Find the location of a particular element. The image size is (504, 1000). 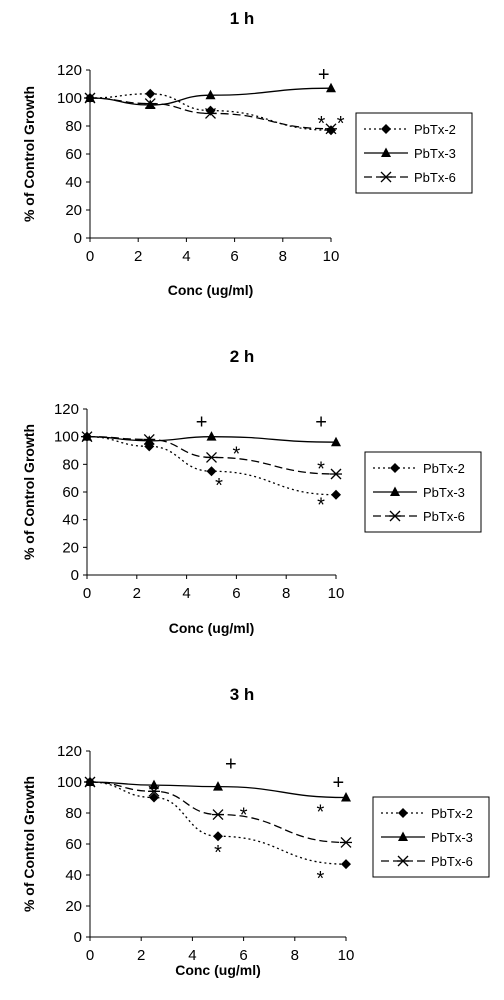

chart-title: 1 h is located at coordinates (242, 18).